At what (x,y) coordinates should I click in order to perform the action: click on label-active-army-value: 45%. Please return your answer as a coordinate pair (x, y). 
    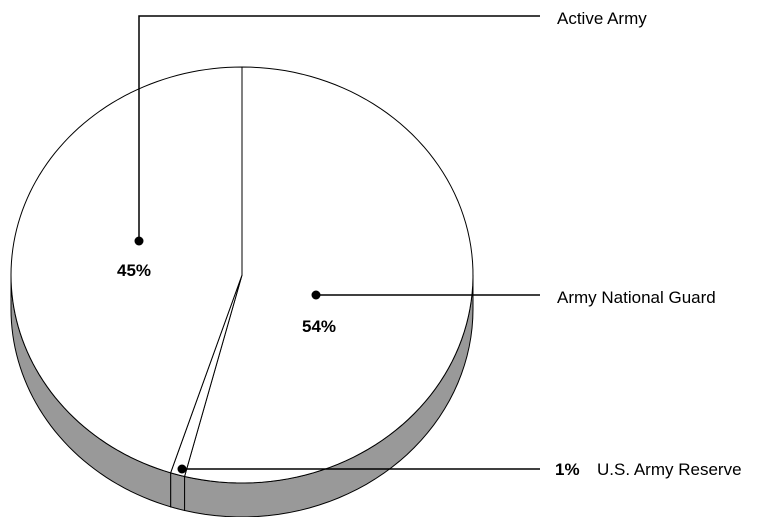
    Looking at the image, I should click on (134, 270).